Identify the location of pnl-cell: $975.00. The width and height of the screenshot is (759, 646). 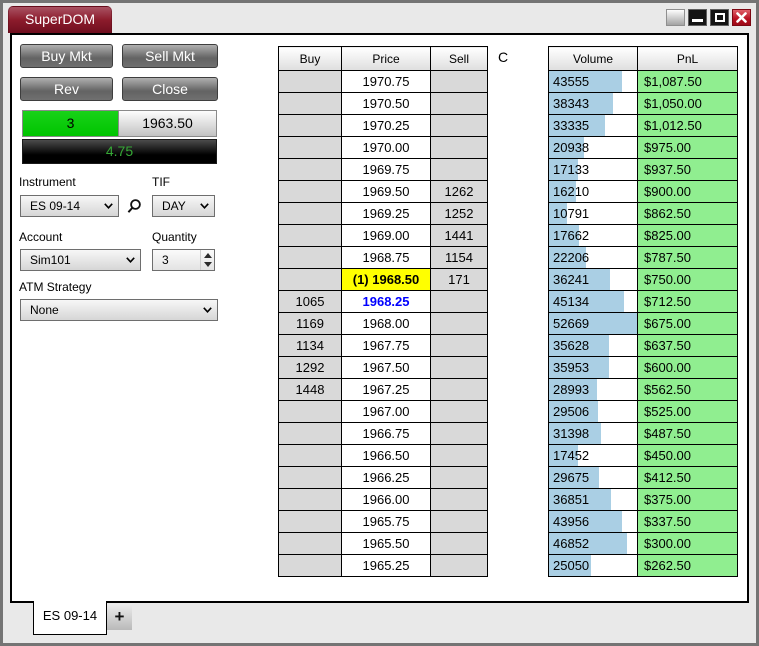
(687, 147).